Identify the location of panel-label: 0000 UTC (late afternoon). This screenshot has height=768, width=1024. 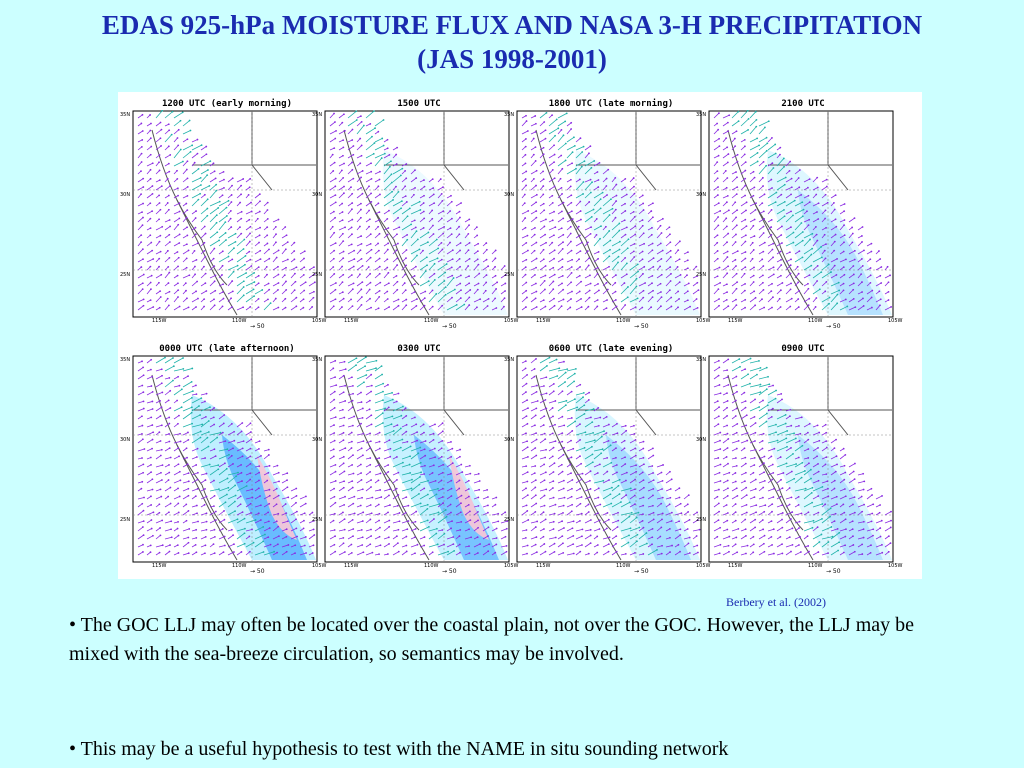
(227, 349).